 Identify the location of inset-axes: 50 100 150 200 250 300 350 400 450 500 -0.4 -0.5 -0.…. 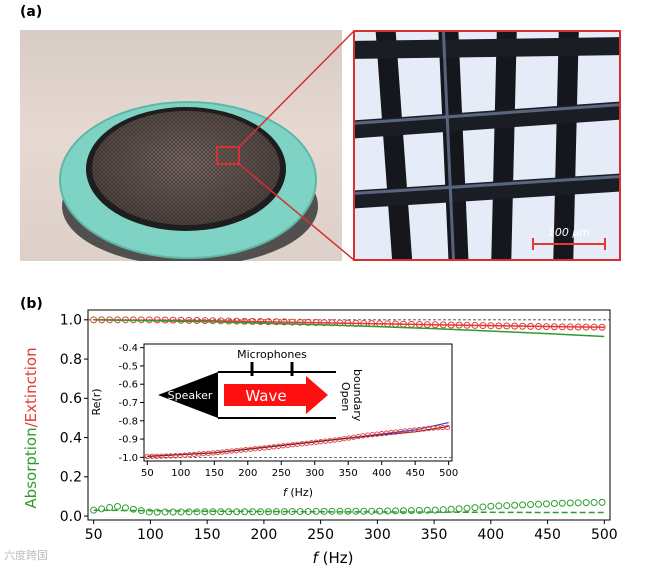
(288, 411).